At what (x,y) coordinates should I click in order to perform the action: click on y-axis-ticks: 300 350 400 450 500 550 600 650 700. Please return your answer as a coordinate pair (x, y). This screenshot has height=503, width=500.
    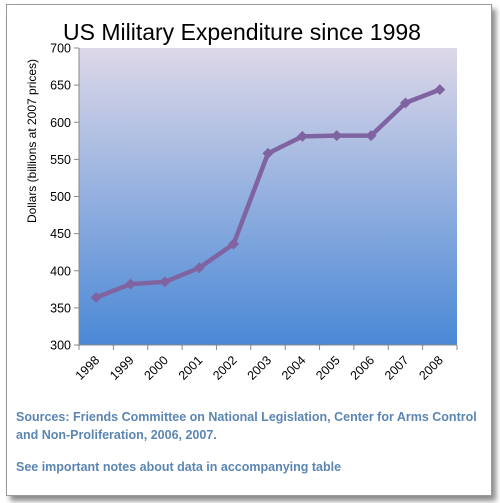
    Looking at the image, I should click on (64, 197).